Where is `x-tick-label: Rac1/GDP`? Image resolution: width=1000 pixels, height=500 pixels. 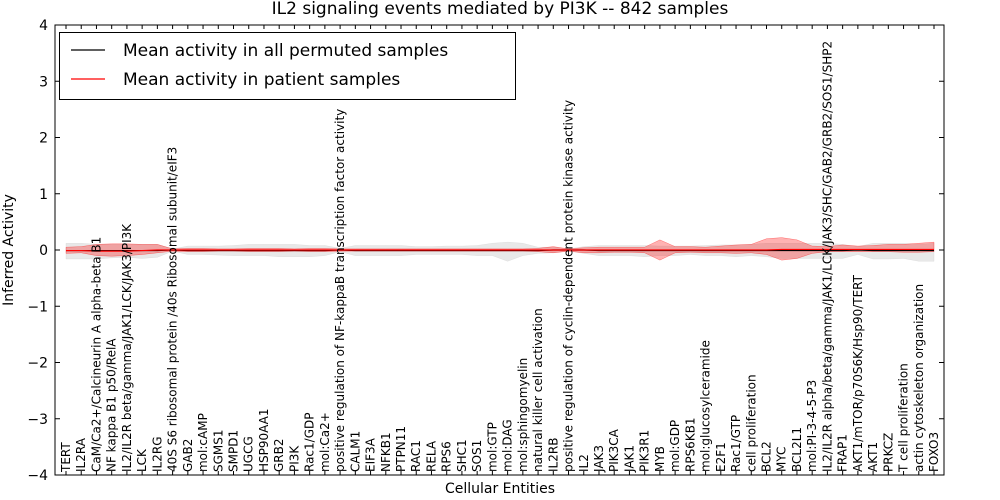 x-tick-label: Rac1/GDP is located at coordinates (310, 442).